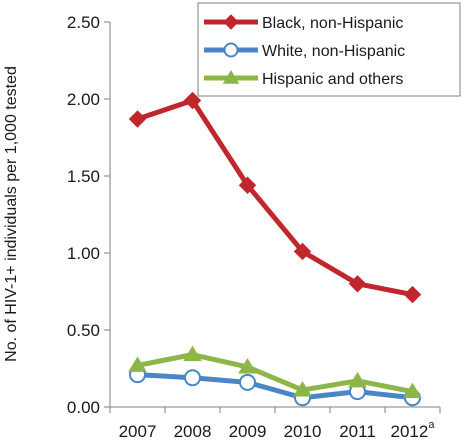 Image resolution: width=464 pixels, height=445 pixels. I want to click on legend-item: Black, non-Hispanic, so click(303, 23).